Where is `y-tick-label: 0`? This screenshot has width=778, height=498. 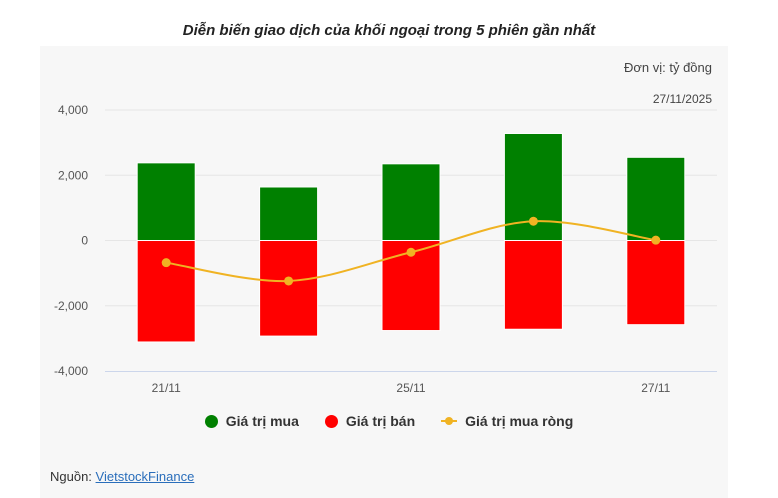 y-tick-label: 0 is located at coordinates (84, 241).